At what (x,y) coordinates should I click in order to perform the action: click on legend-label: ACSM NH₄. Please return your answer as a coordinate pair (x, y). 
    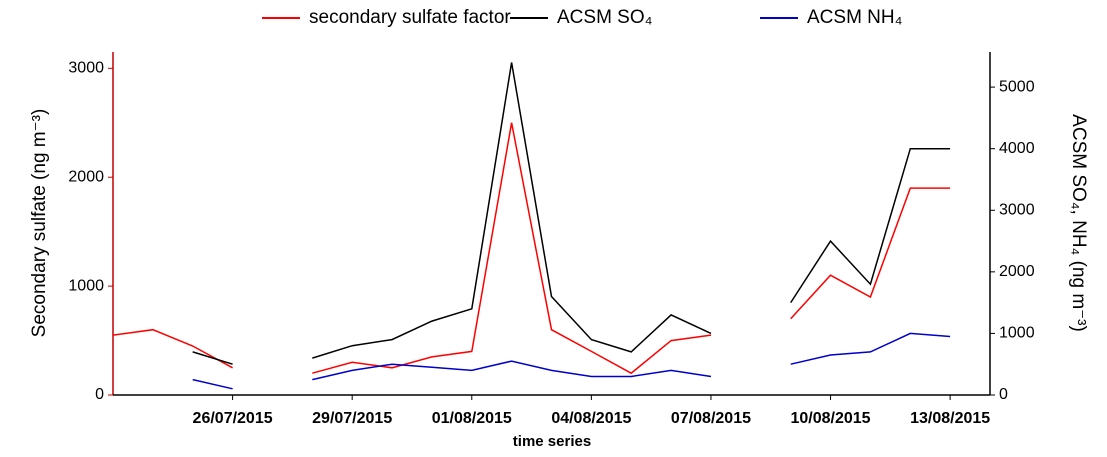
    Looking at the image, I should click on (855, 17).